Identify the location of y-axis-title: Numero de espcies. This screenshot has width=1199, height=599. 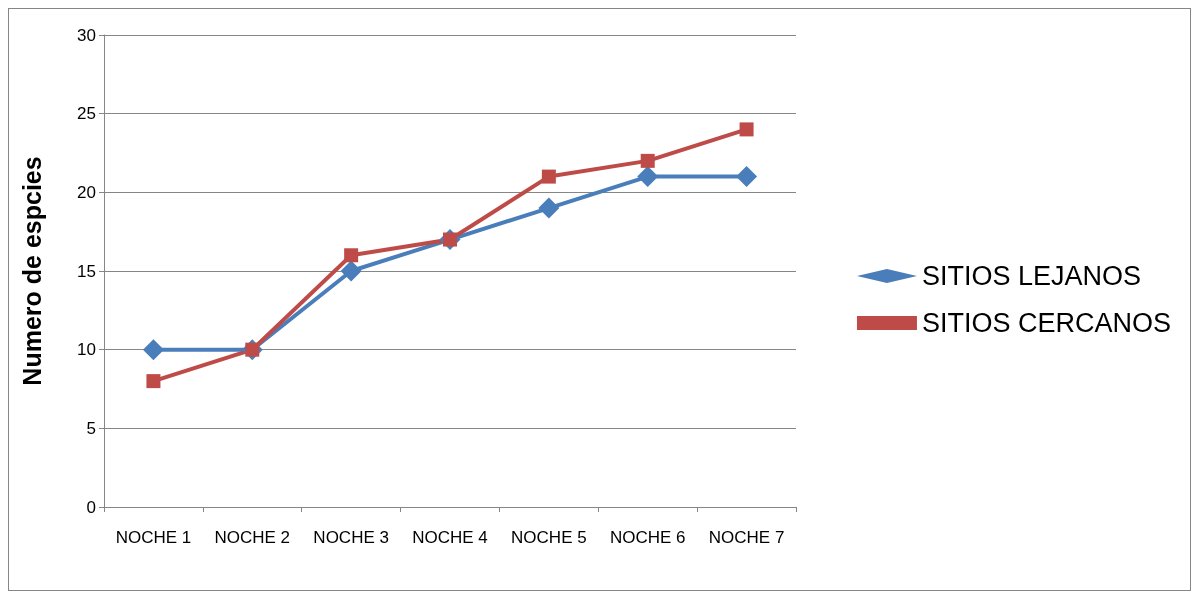
(31, 271).